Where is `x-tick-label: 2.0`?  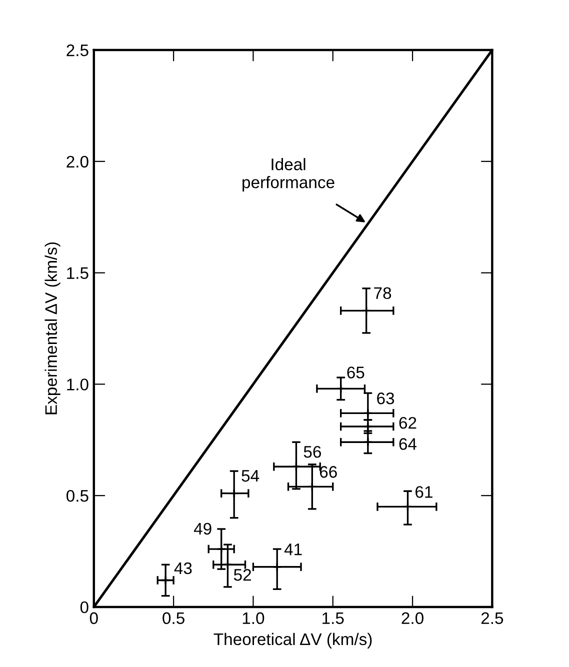 x-tick-label: 2.0 is located at coordinates (413, 618).